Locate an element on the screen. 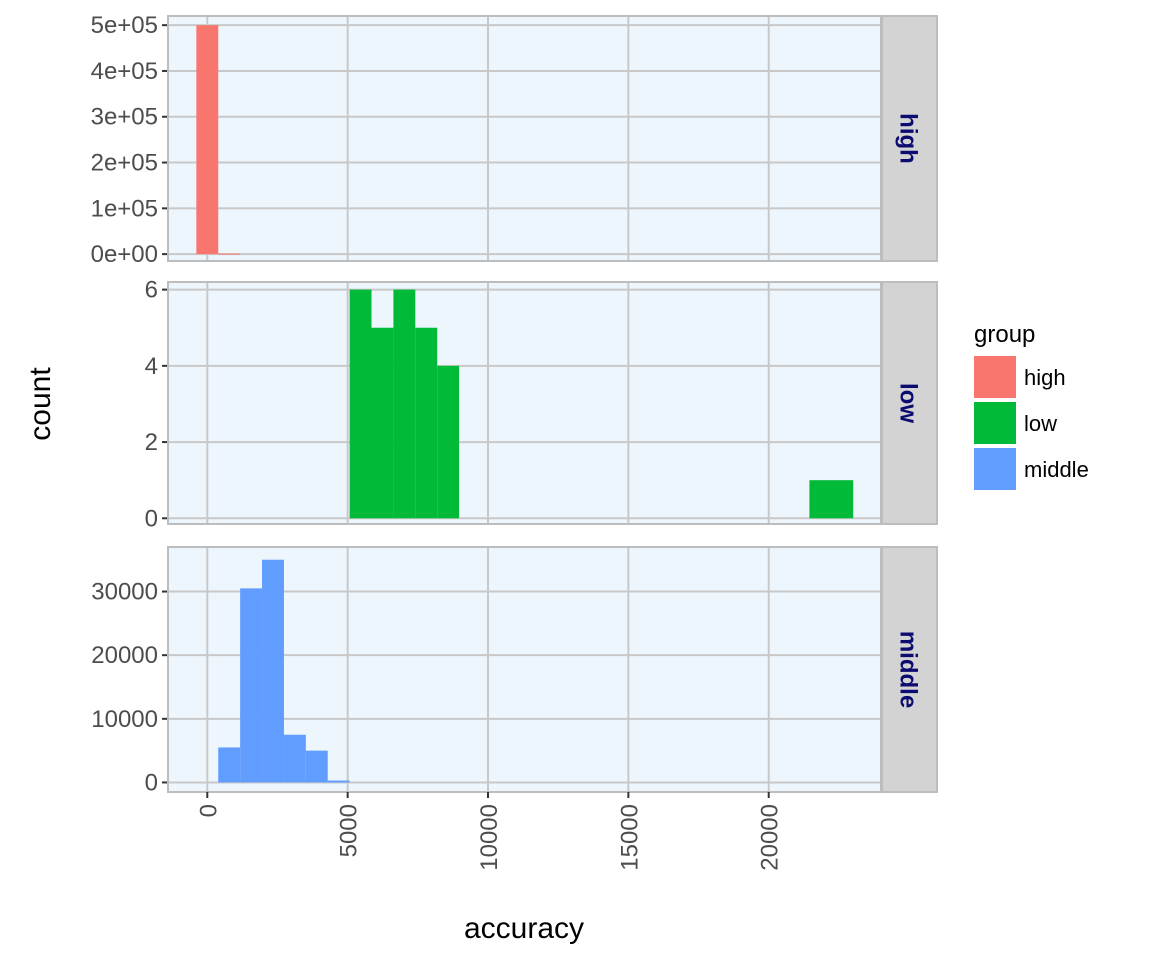  x-tick-label: 15000 is located at coordinates (629, 837).